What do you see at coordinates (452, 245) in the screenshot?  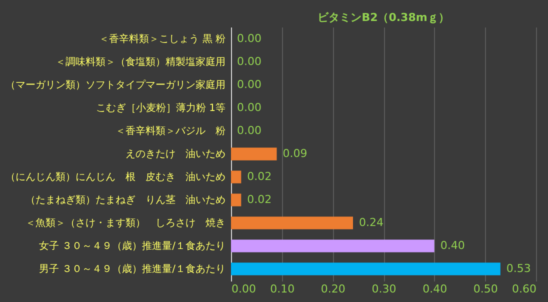 I see `data-label: 0.40` at bounding box center [452, 245].